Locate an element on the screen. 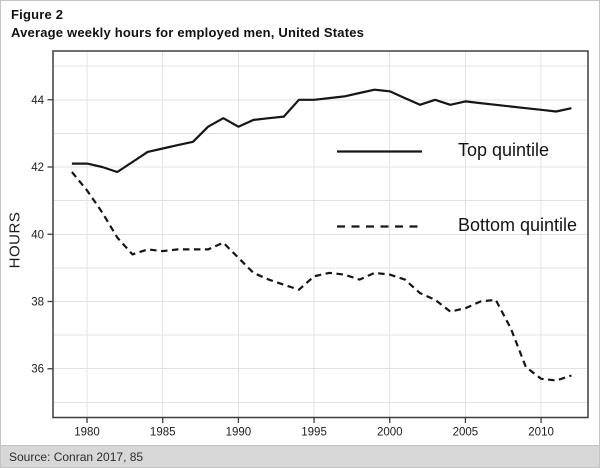 This screenshot has width=600, height=468. x-tick-label: 2010 is located at coordinates (541, 433).